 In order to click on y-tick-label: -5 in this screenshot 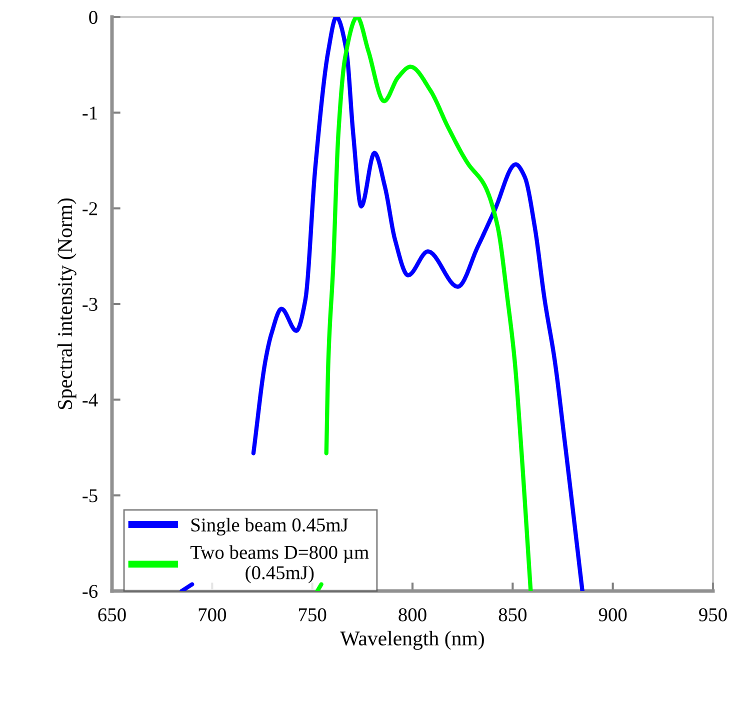, I will do `click(90, 495)`.